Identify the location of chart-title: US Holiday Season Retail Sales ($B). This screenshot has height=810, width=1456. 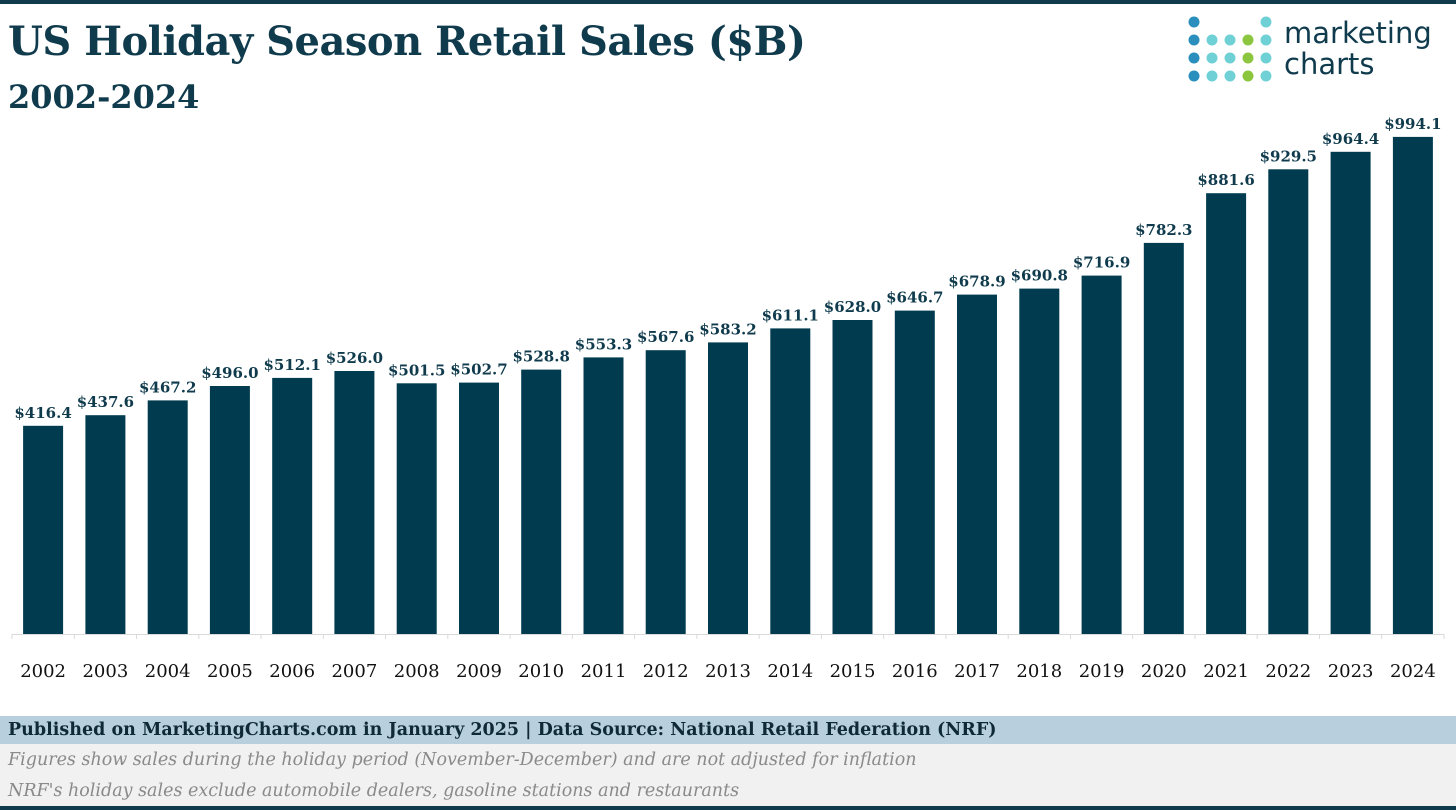
(407, 41).